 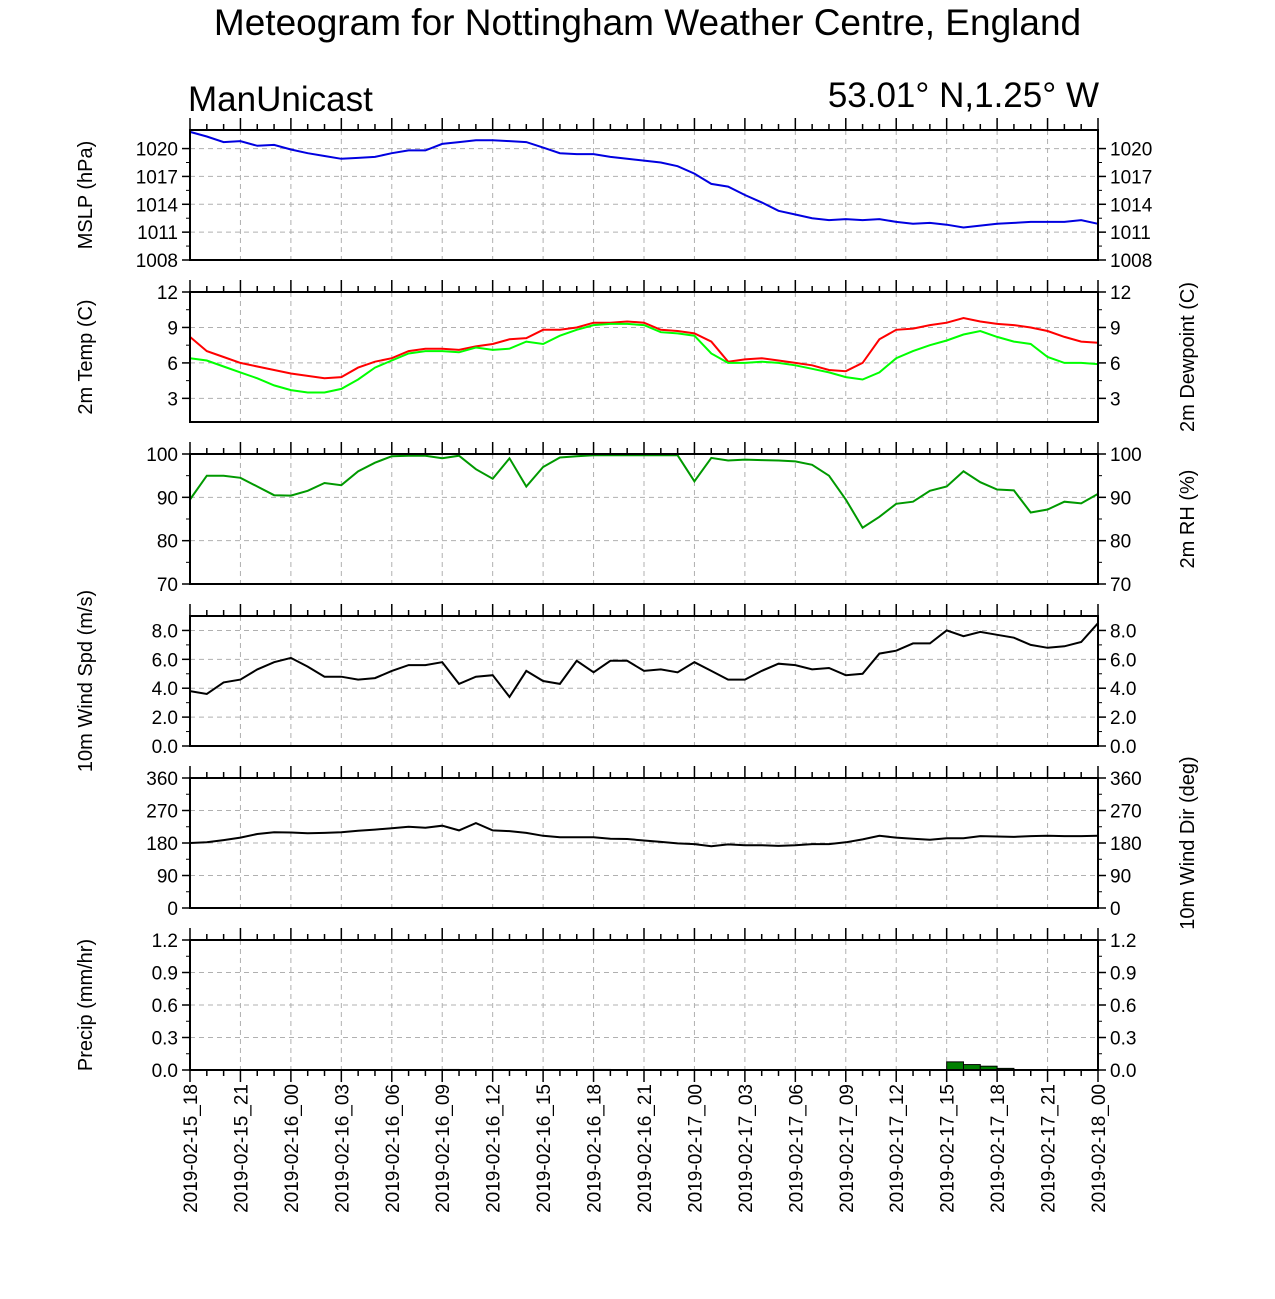 What do you see at coordinates (292, 1148) in the screenshot?
I see `x-tick-label: 2019-02-16_00` at bounding box center [292, 1148].